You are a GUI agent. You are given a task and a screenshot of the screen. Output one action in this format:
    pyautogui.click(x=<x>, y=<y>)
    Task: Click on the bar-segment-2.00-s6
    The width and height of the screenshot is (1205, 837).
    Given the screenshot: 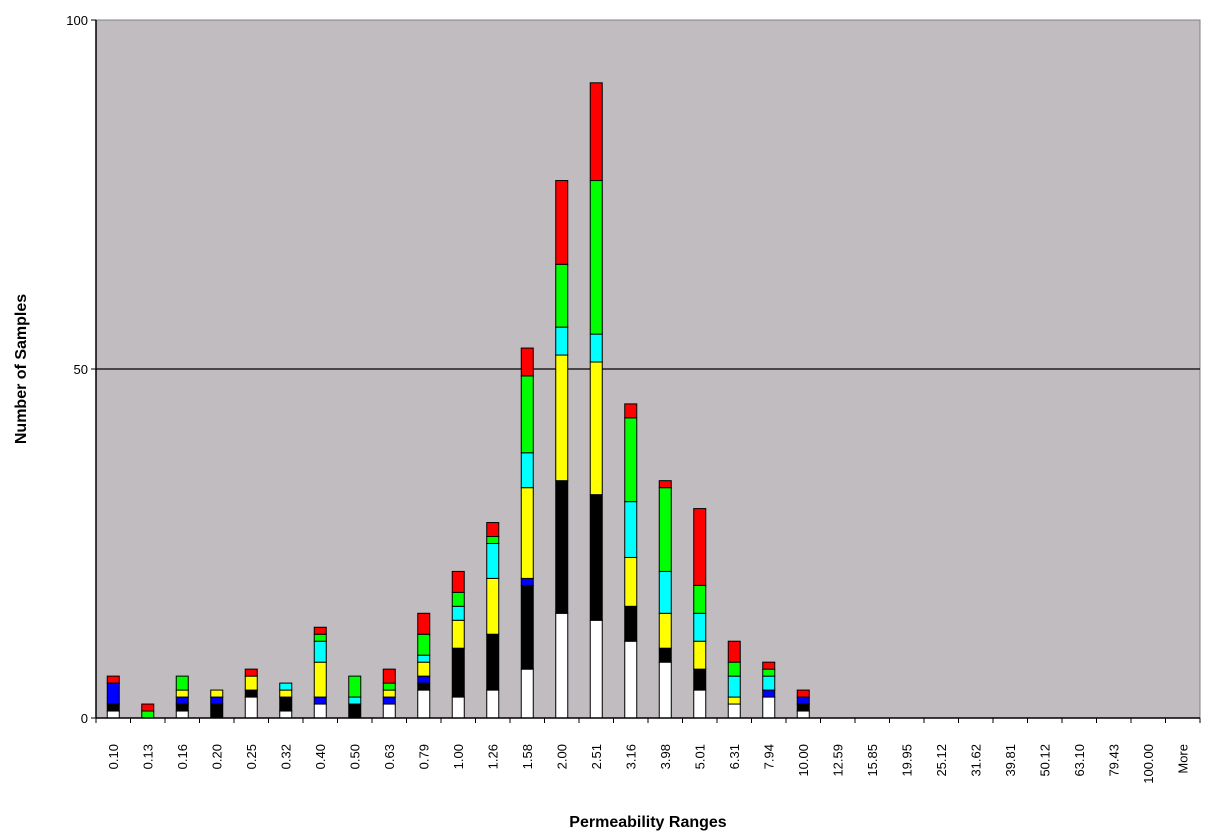 What is the action you would take?
    pyautogui.click(x=562, y=295)
    